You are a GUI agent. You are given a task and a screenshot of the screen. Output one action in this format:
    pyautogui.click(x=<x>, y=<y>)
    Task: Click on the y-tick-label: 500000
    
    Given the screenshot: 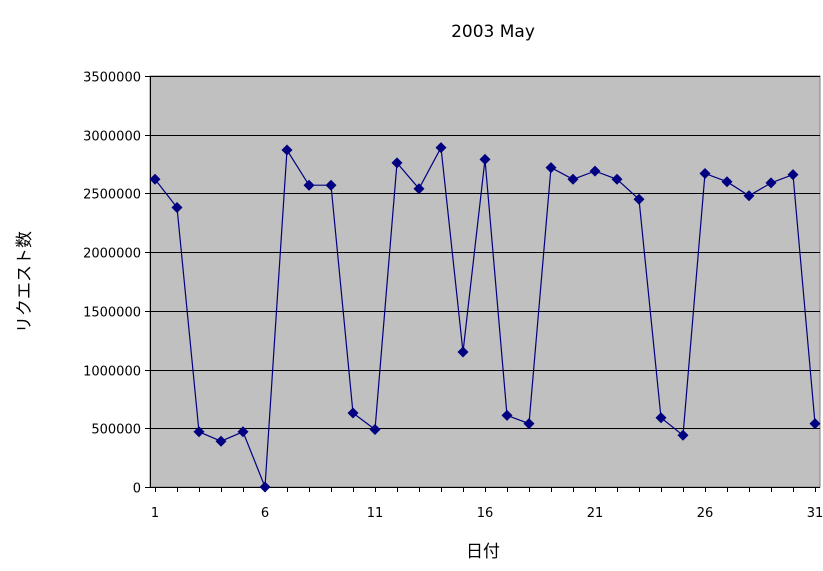 What is the action you would take?
    pyautogui.click(x=116, y=430)
    